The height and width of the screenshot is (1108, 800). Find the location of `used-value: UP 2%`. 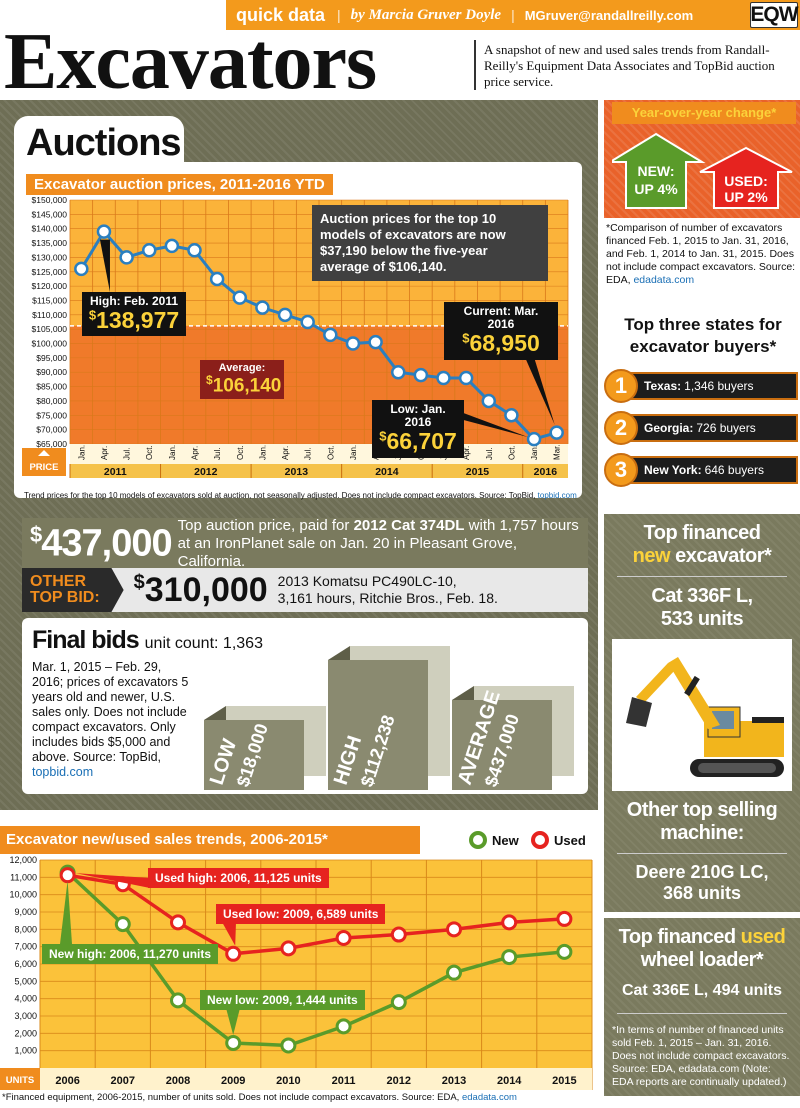

used-value: UP 2% is located at coordinates (746, 197).